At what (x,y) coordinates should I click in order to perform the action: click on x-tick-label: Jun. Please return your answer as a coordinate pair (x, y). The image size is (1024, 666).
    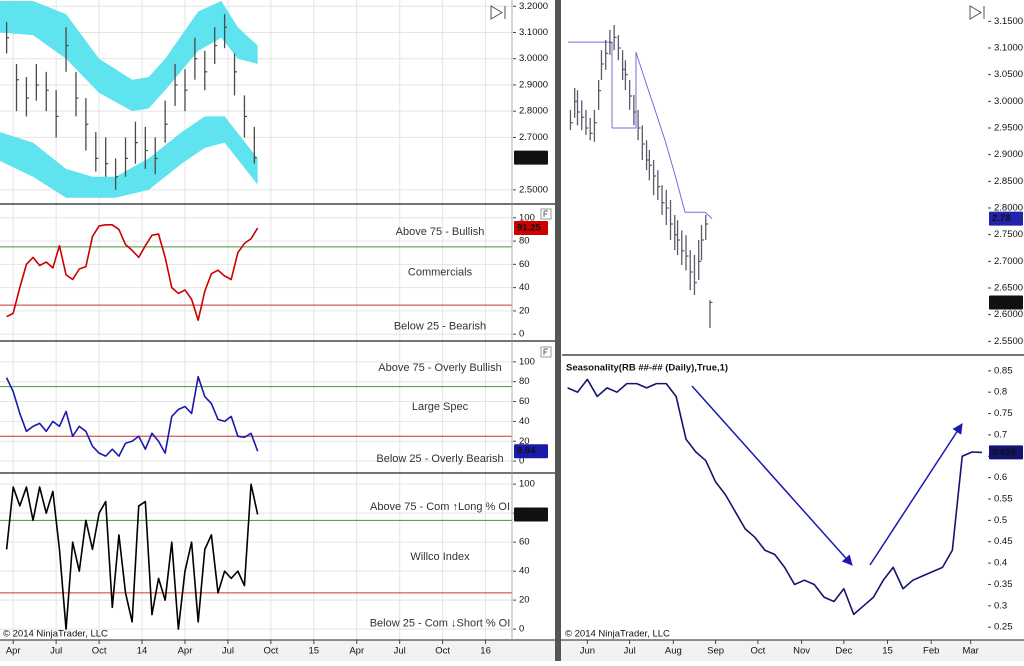
    Looking at the image, I should click on (587, 651).